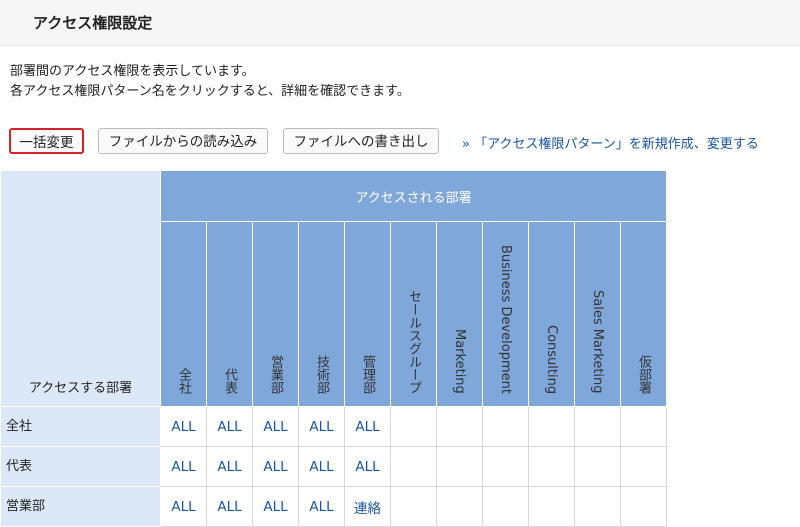 The image size is (800, 527). I want to click on column-header: 管理部, so click(367, 314).